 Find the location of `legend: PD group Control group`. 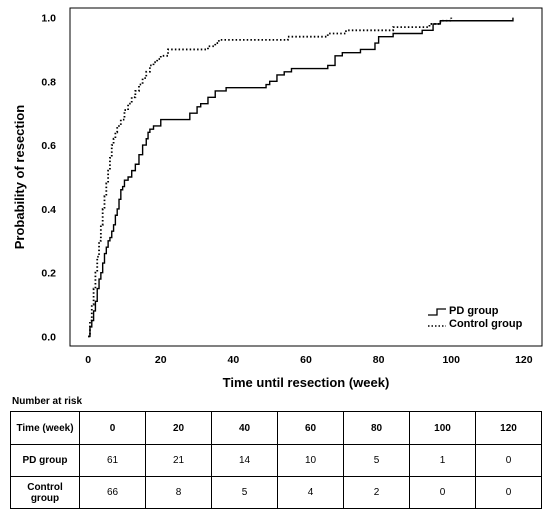

legend: PD group Control group is located at coordinates (475, 317).